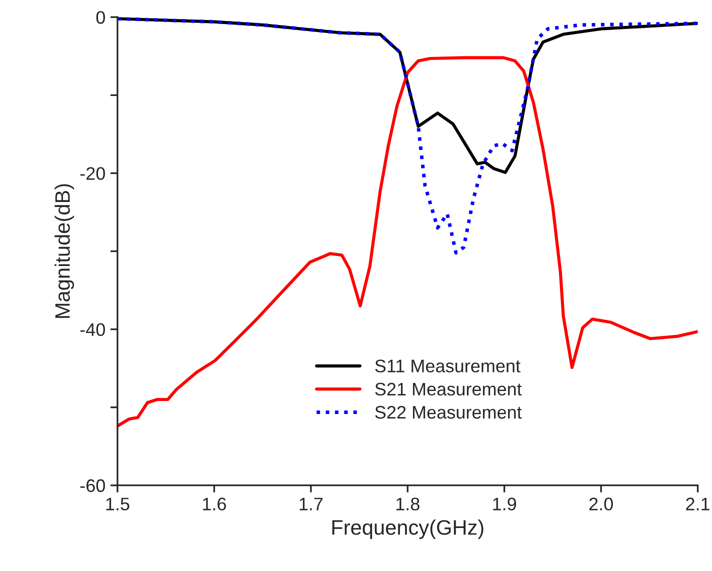 The width and height of the screenshot is (712, 571). Describe the element at coordinates (92, 173) in the screenshot. I see `y-tick-label: -20` at that location.